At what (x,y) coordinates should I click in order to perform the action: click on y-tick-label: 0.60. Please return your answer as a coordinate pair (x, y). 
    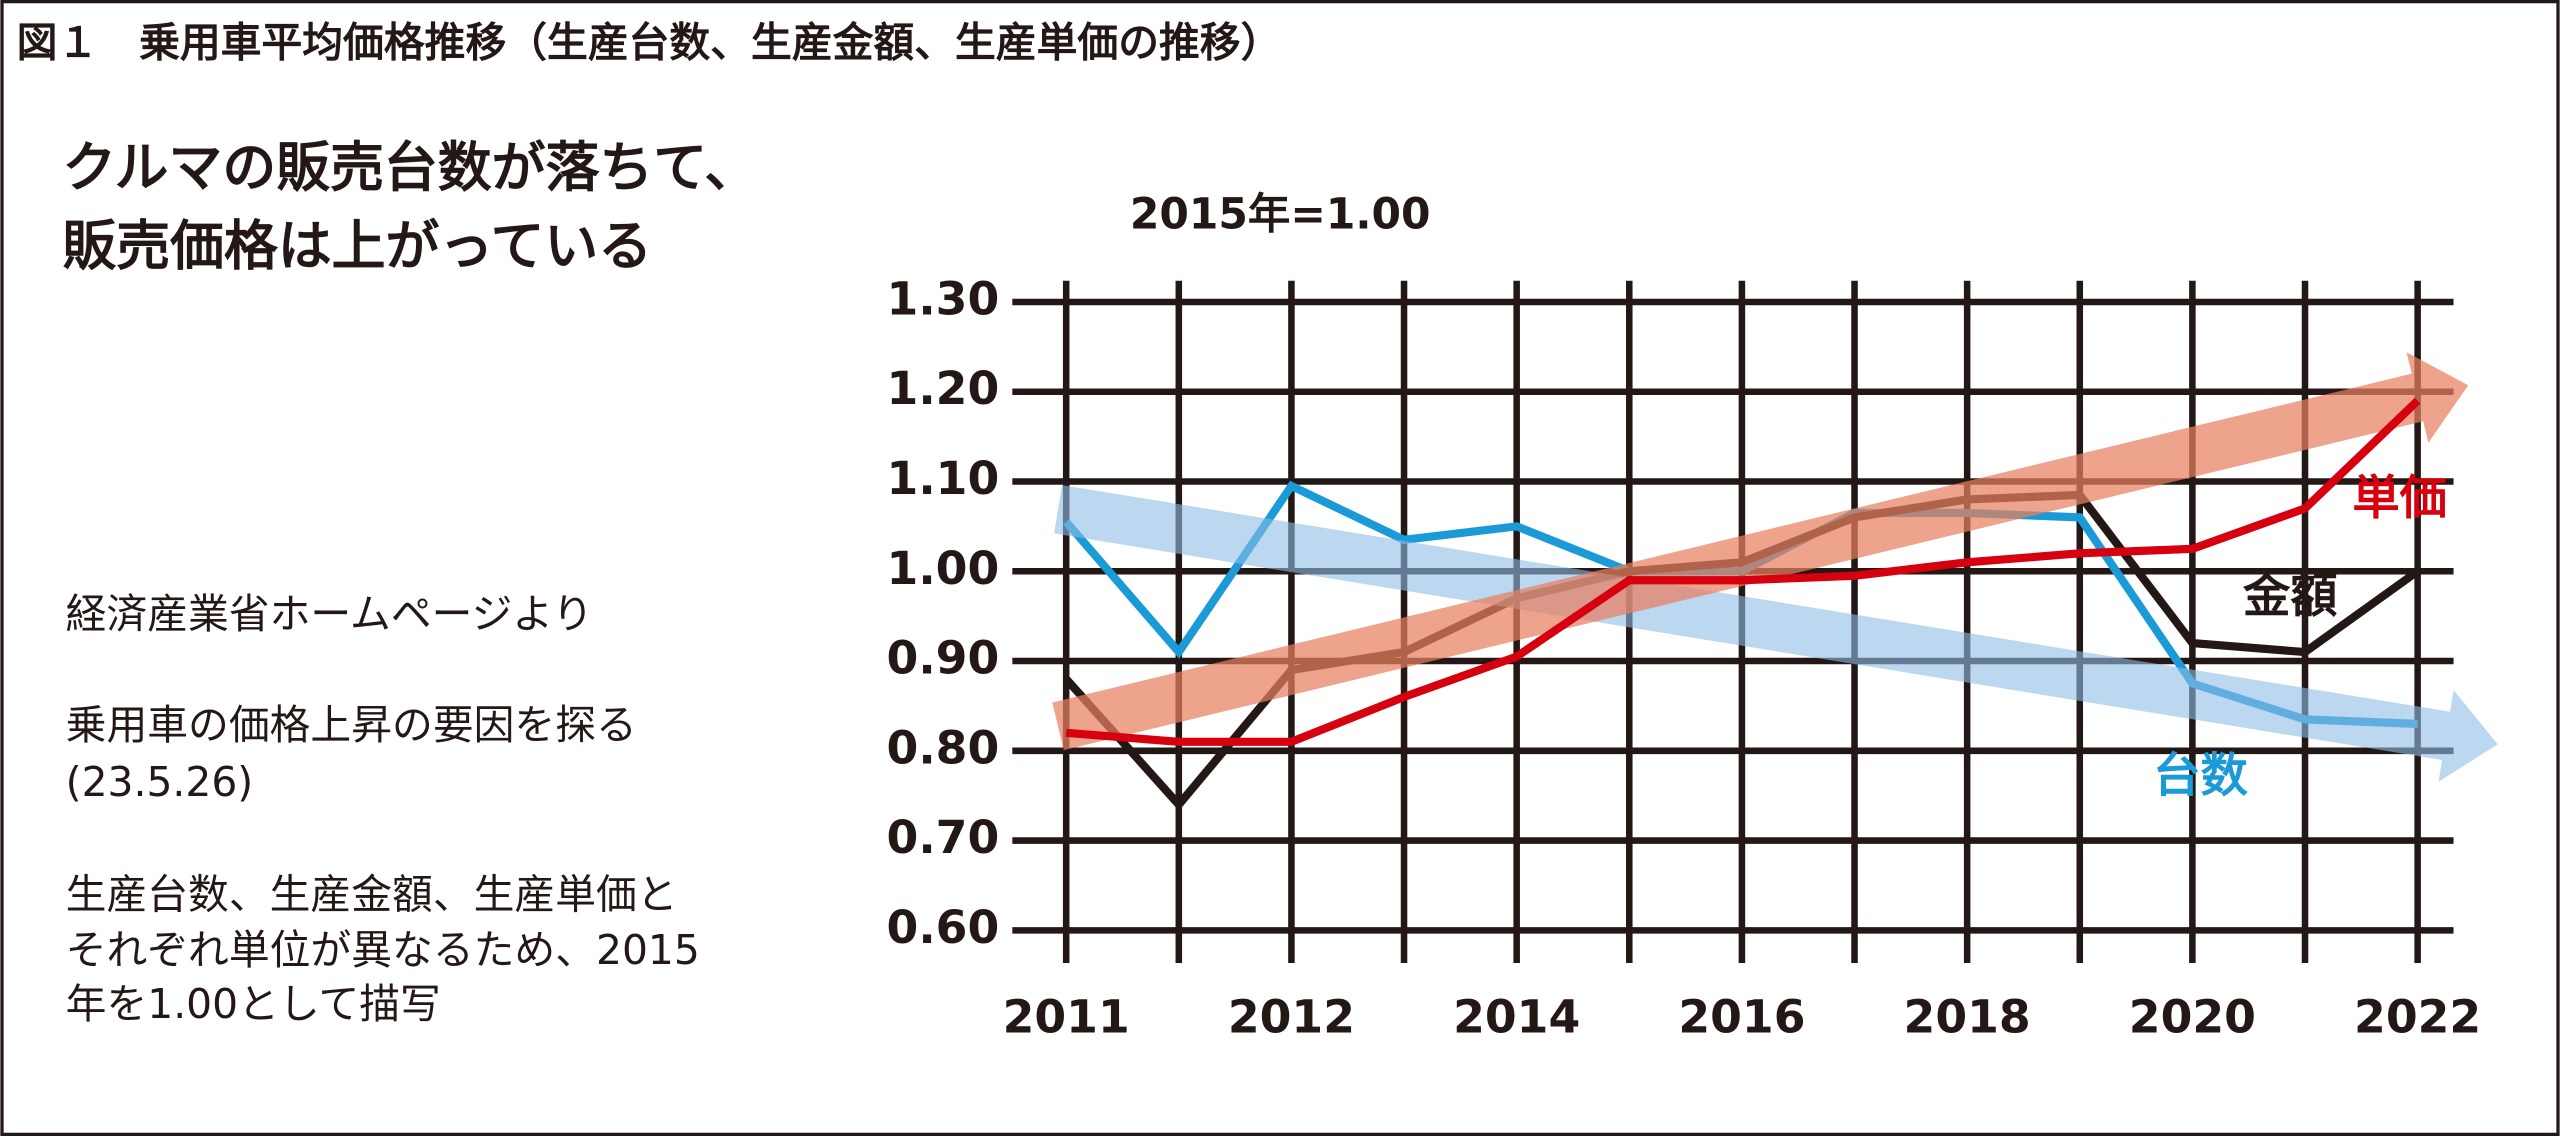
    Looking at the image, I should click on (943, 927).